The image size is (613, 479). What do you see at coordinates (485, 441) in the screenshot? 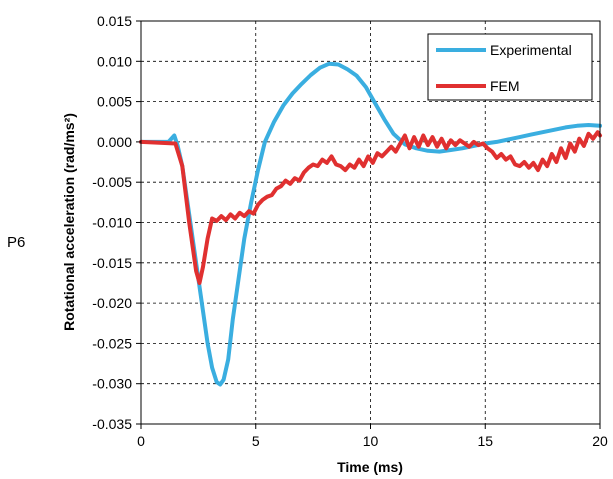
I see `x-tick-label: 15` at bounding box center [485, 441].